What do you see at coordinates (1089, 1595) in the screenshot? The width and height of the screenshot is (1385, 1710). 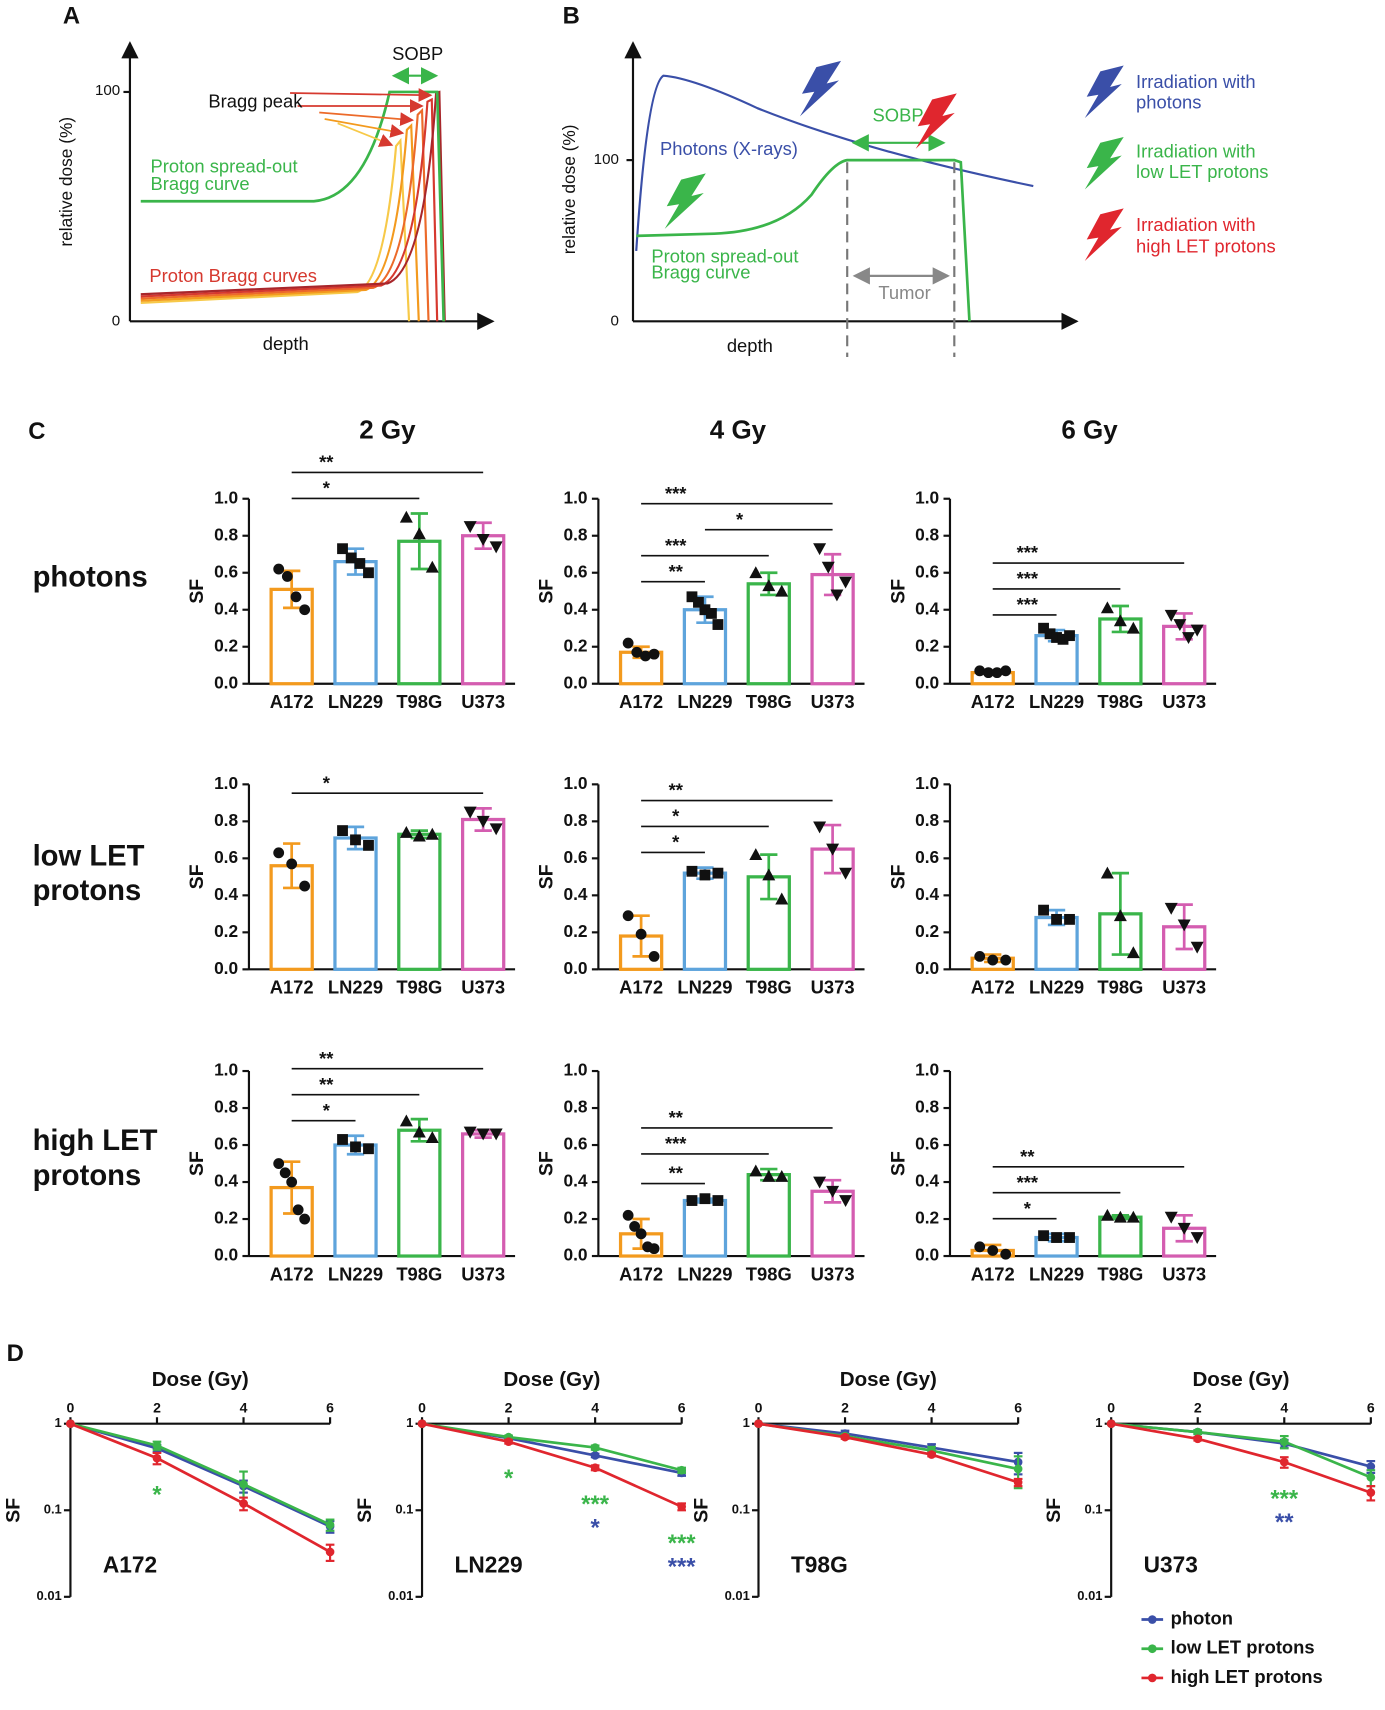 I see `y-tick-label: 0.01` at bounding box center [1089, 1595].